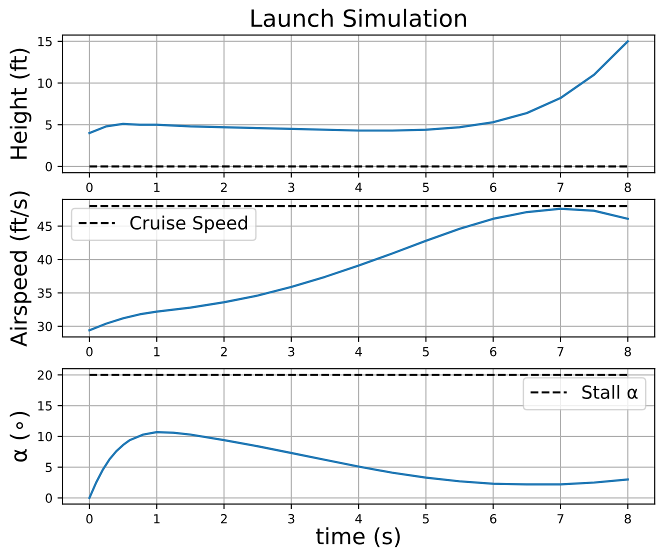 This screenshot has height=557, width=658. What do you see at coordinates (359, 18) in the screenshot?
I see `chart-title: Launch Simulation` at bounding box center [359, 18].